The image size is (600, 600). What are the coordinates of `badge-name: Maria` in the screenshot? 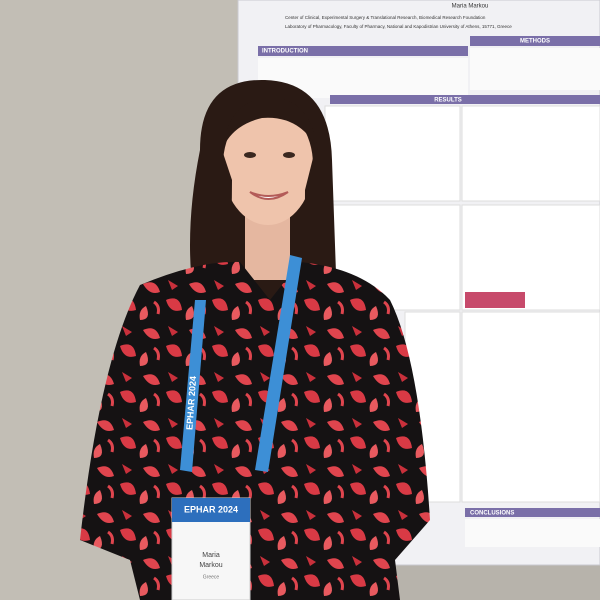 It's located at (211, 555).